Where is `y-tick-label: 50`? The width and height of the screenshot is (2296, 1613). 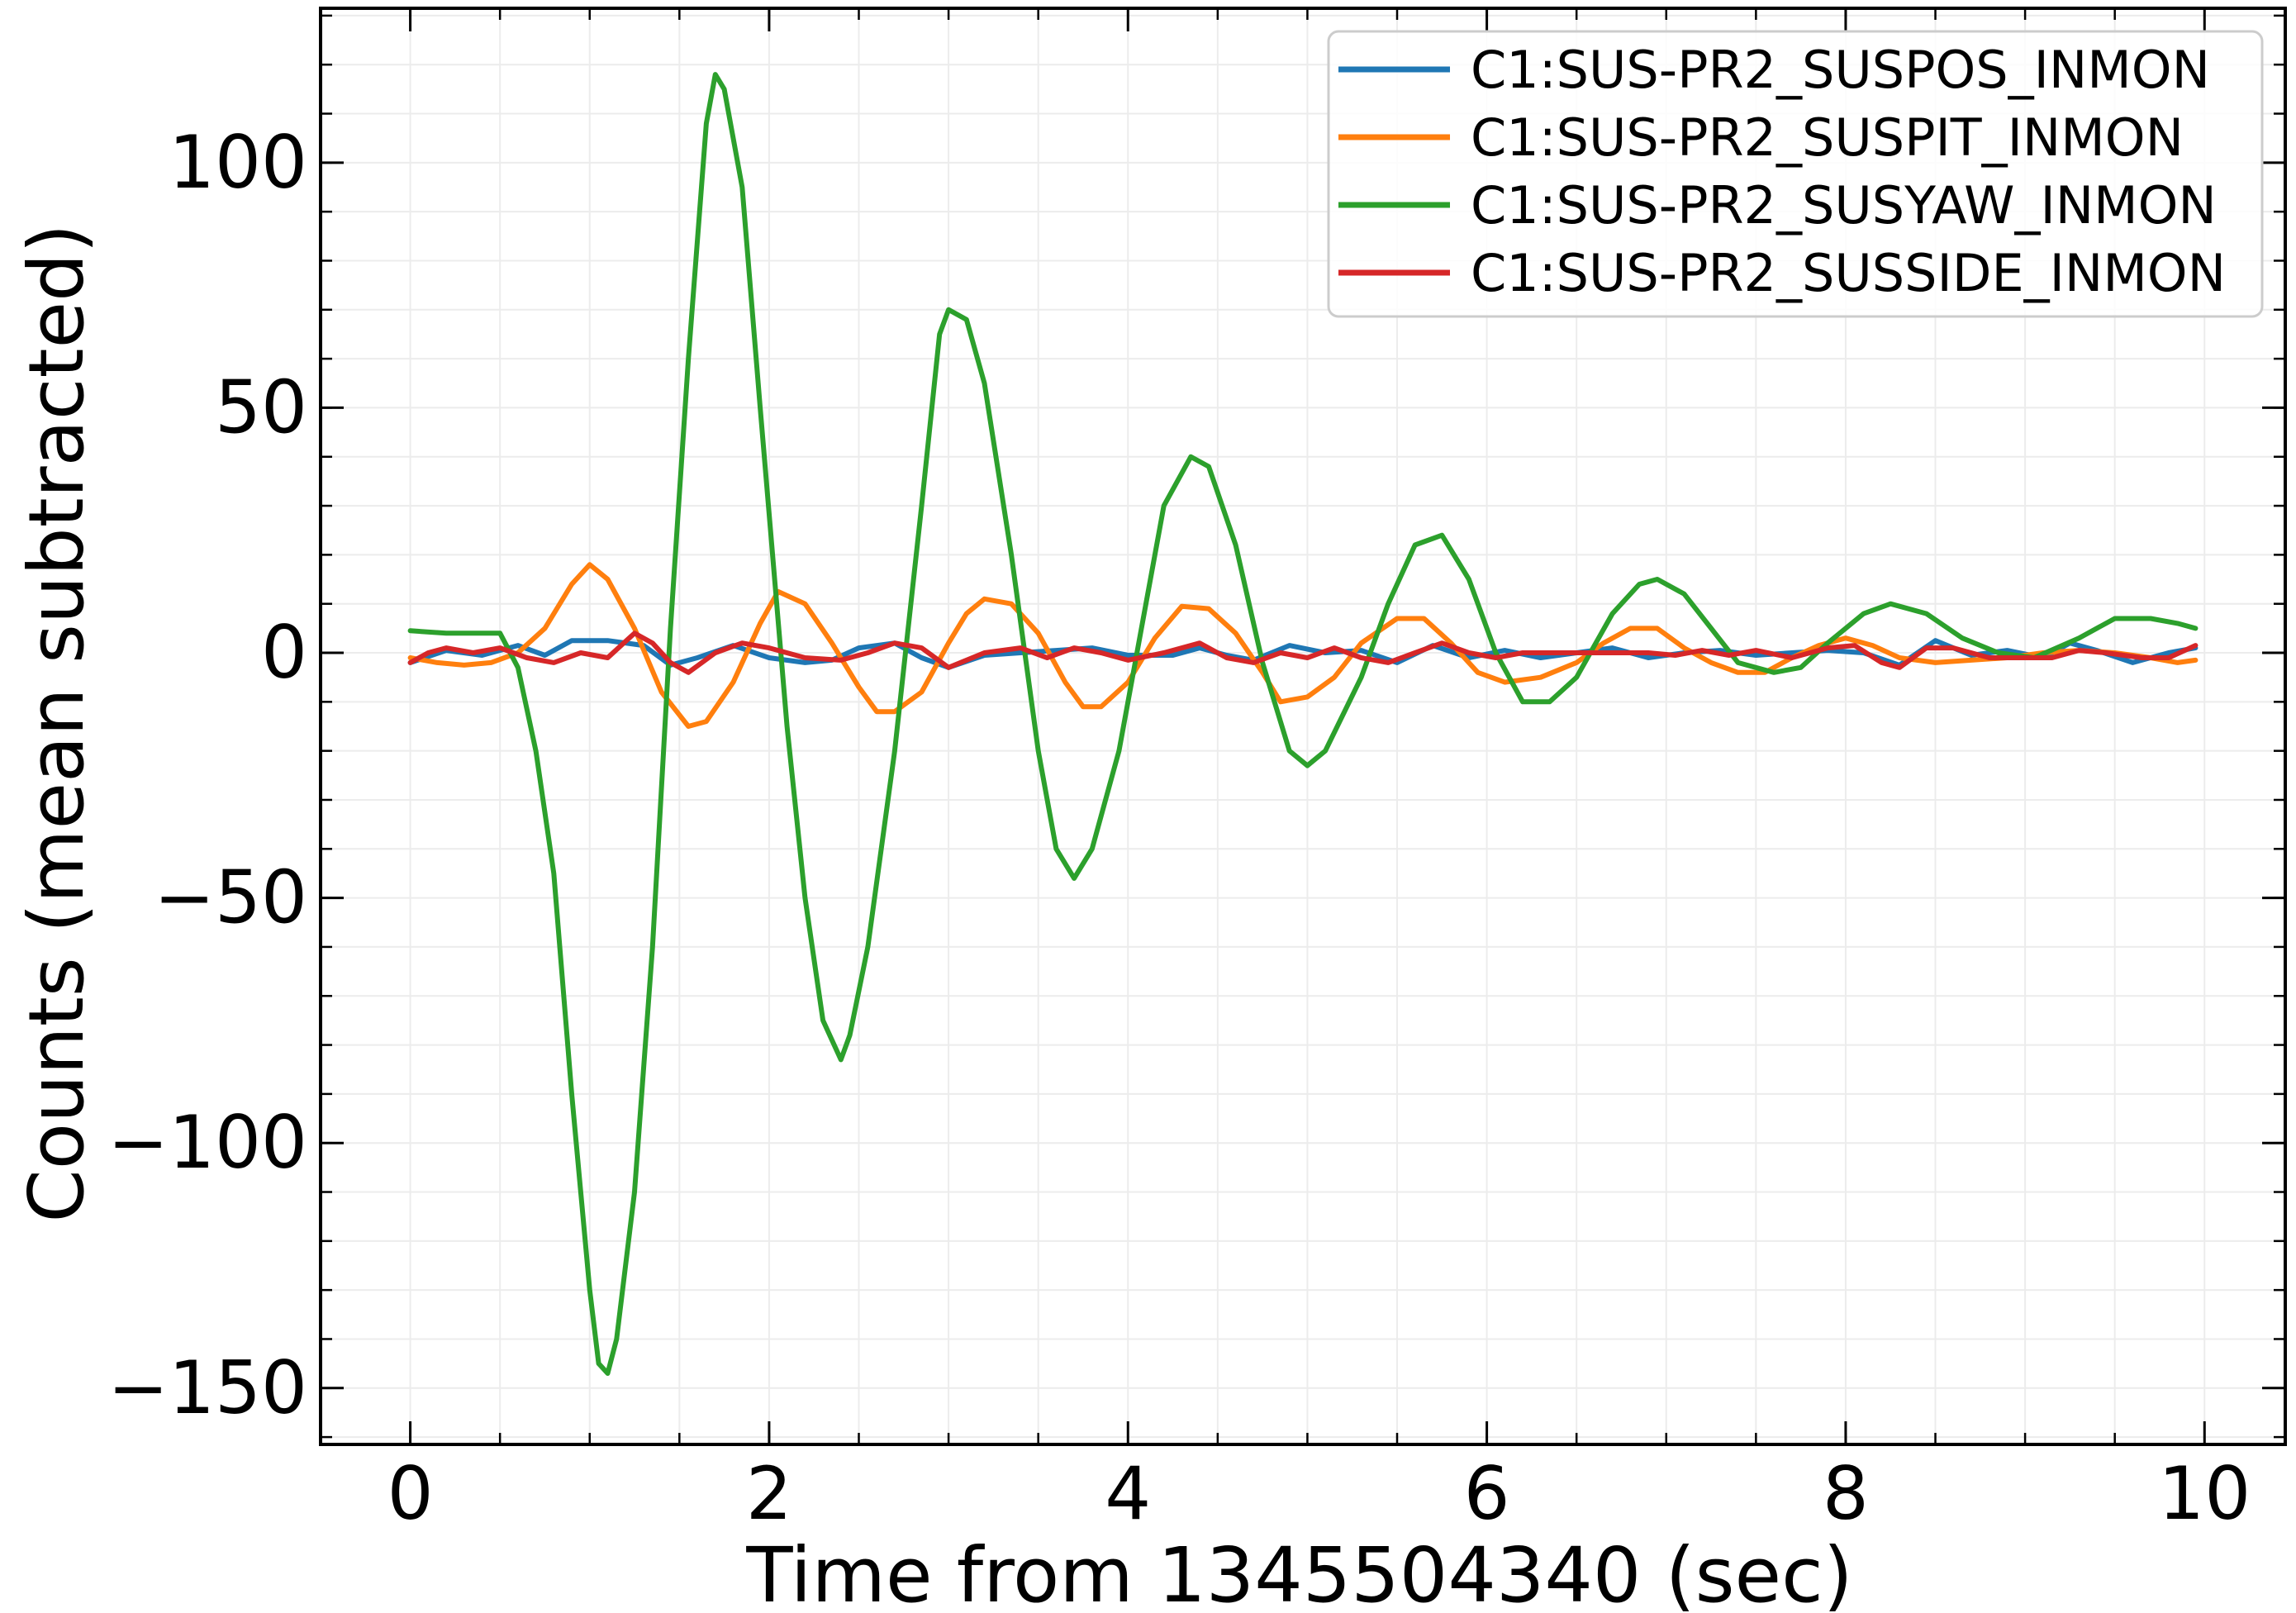
y-tick-label: 50 is located at coordinates (261, 407).